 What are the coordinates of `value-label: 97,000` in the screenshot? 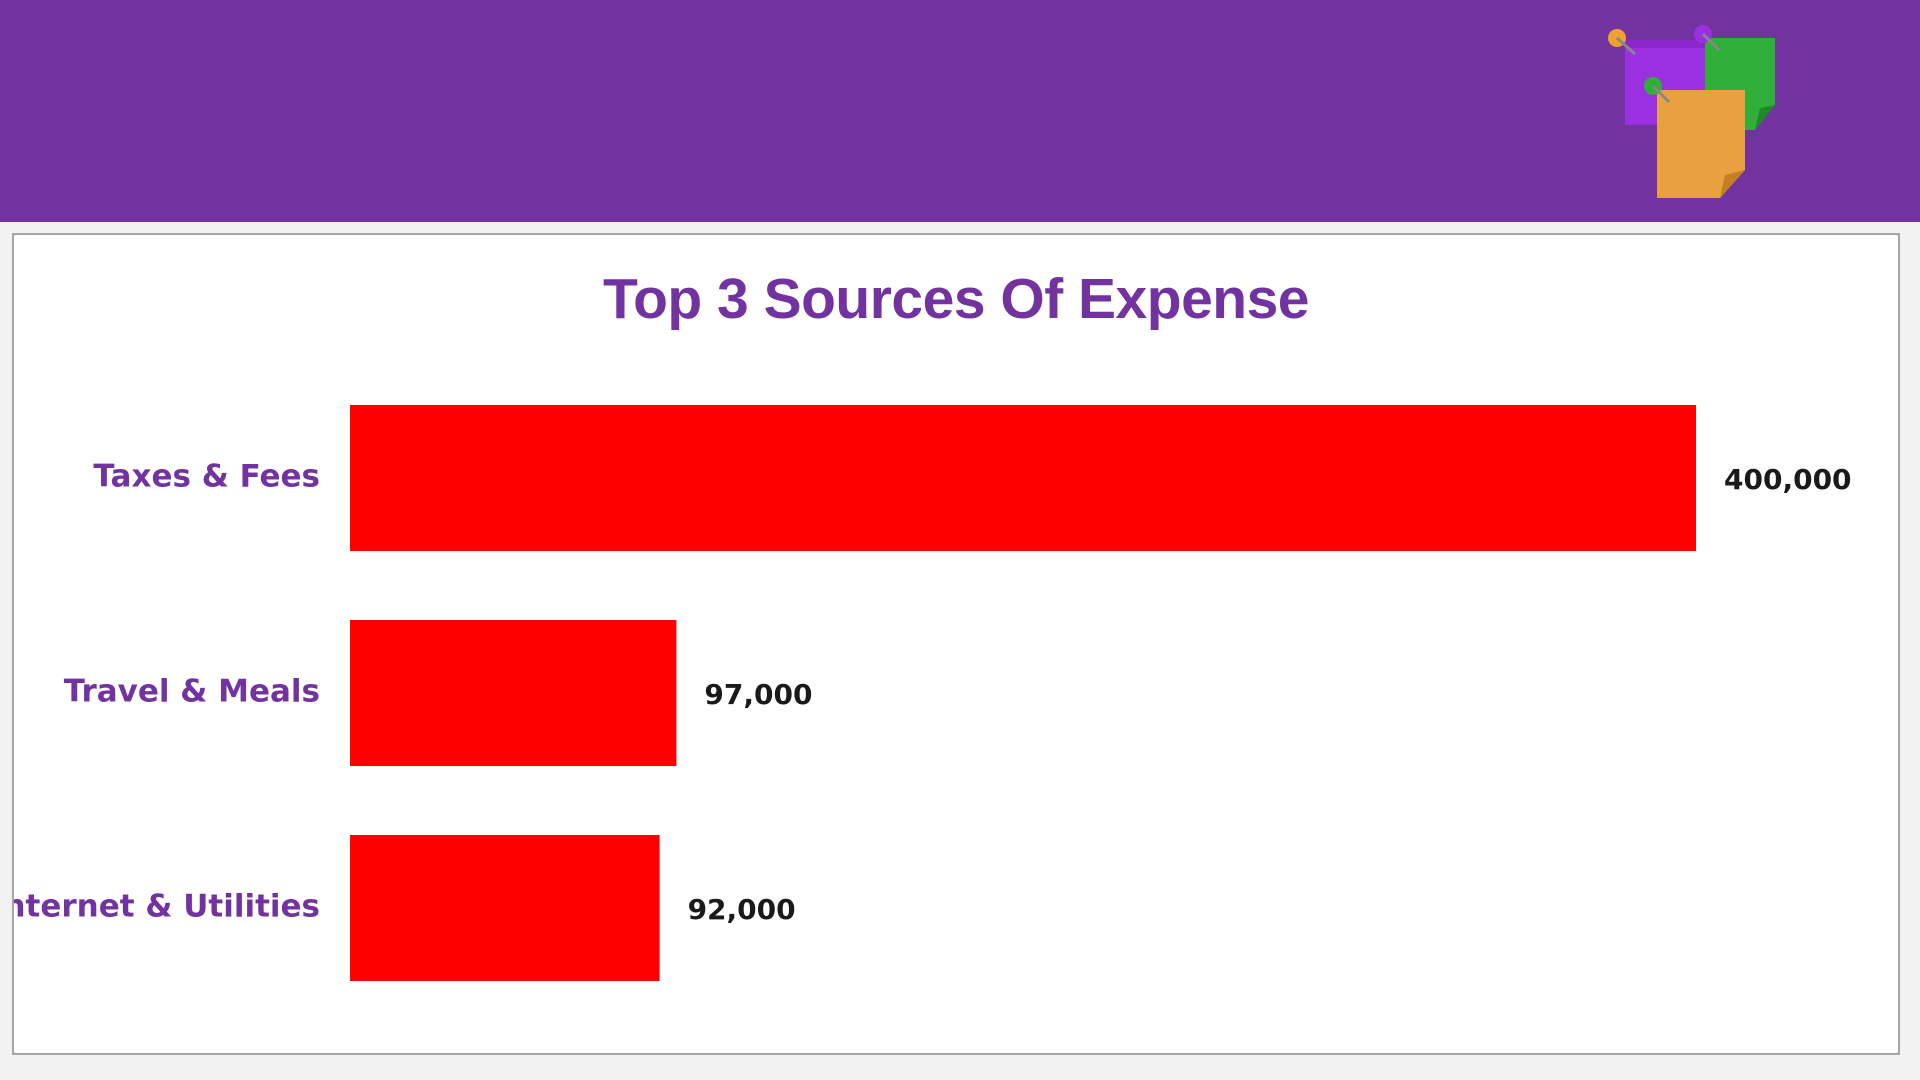 It's located at (758, 694).